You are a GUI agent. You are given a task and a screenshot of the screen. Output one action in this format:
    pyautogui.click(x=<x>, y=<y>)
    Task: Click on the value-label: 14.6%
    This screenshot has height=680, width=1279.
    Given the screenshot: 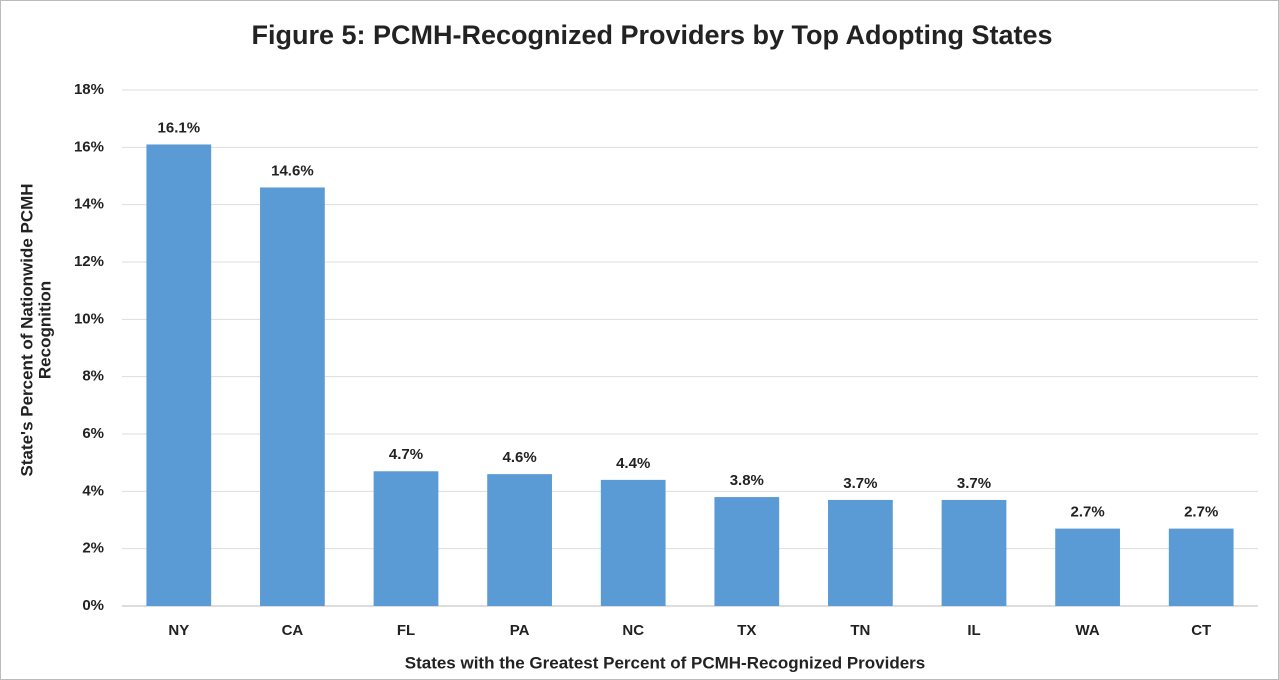 What is the action you would take?
    pyautogui.click(x=292, y=170)
    